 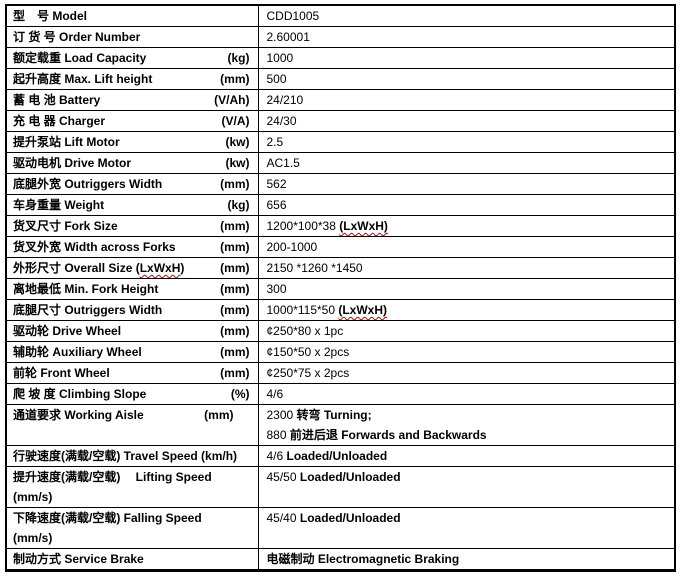 I want to click on parameter-label: 外形尺寸 Overall Size (LxWxH) (mm), so click(x=132, y=268).